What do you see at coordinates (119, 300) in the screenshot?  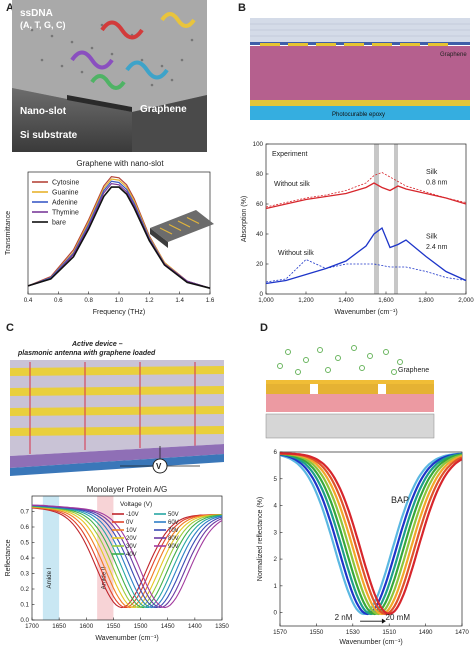 I see `chart-a-xtick-label: 1.0` at bounding box center [119, 300].